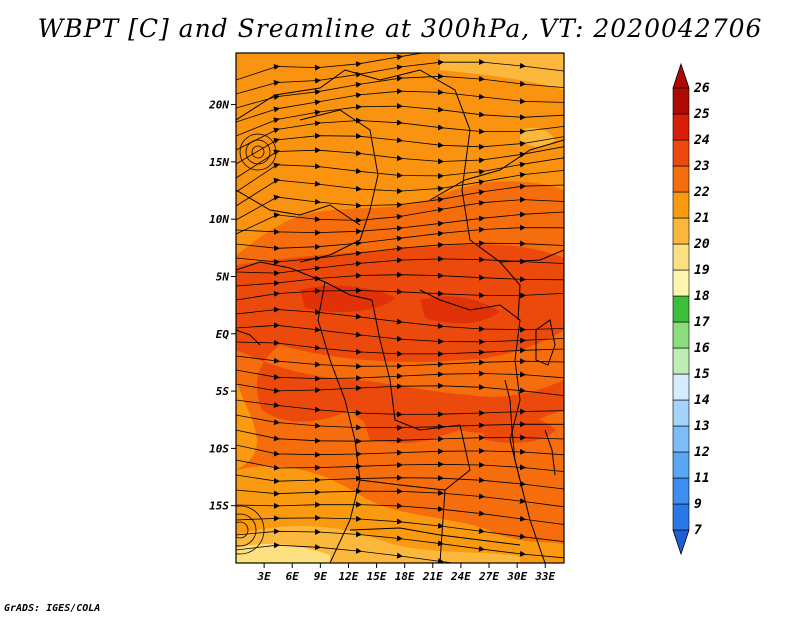  I want to click on lat-tick-label: 10N, so click(219, 219).